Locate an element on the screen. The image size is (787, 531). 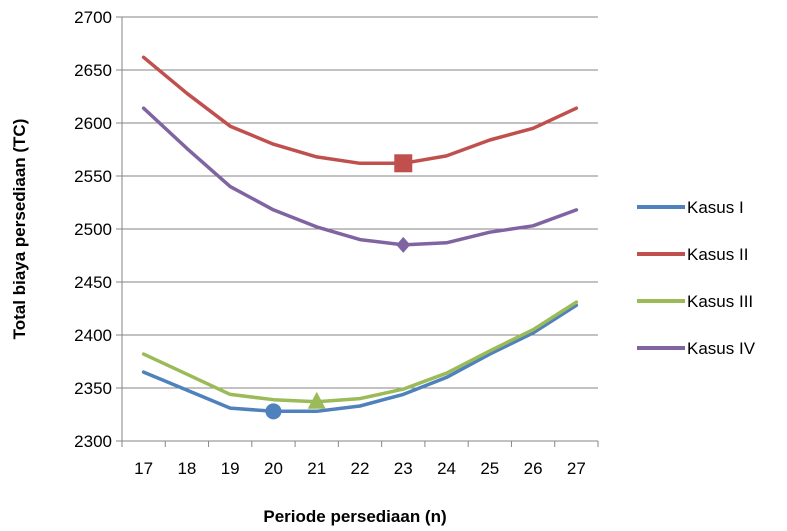
legend-label-kasus-iii: Kasus III is located at coordinates (720, 301).